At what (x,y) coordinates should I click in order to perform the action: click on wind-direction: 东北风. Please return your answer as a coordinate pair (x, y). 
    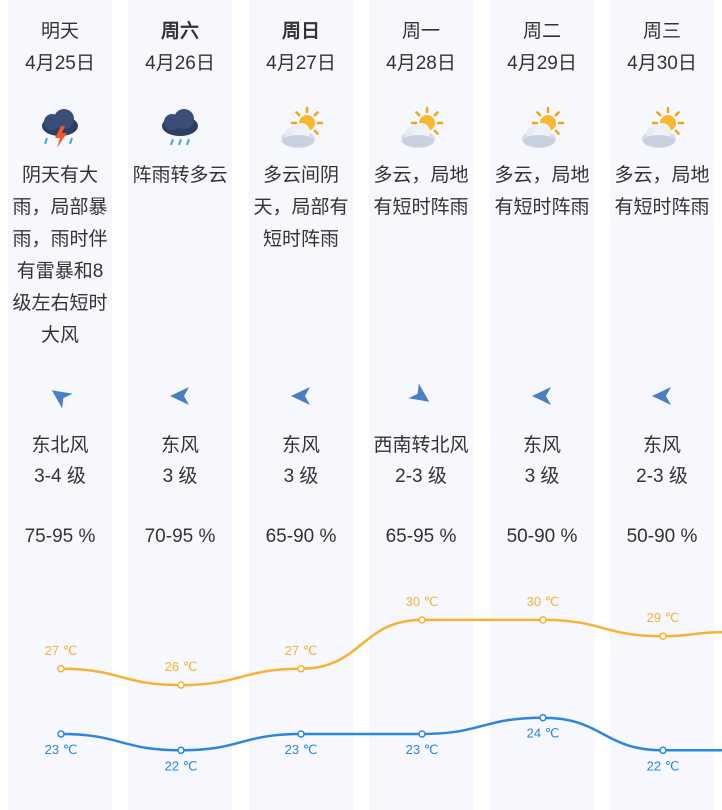
    Looking at the image, I should click on (60, 445).